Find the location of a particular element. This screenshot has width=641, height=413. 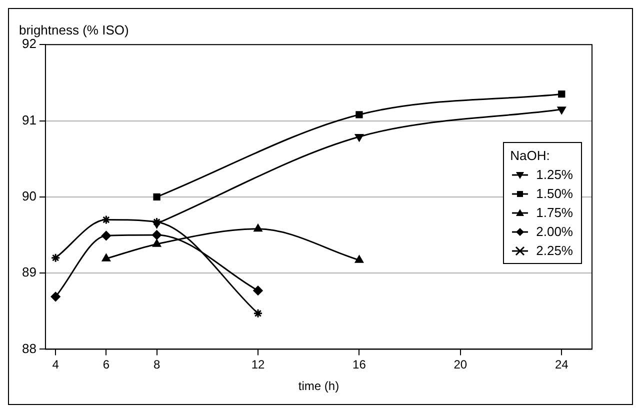

x-axis-title: time (h) is located at coordinates (319, 386).